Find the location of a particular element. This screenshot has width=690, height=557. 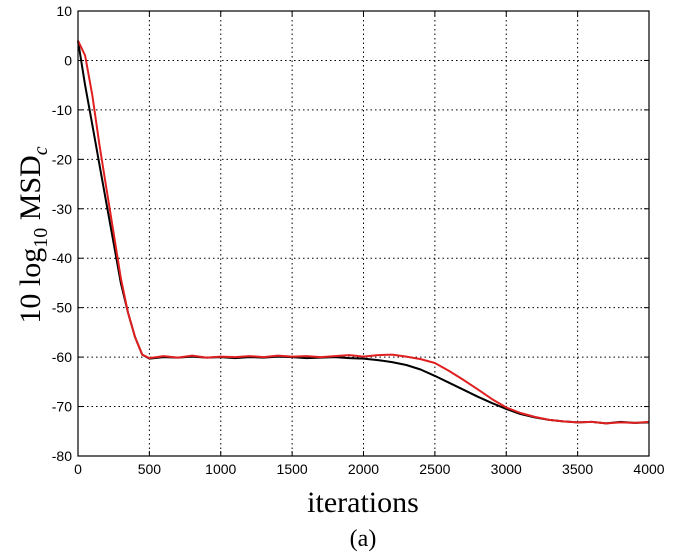

x-tick-label: 2000 is located at coordinates (363, 469).